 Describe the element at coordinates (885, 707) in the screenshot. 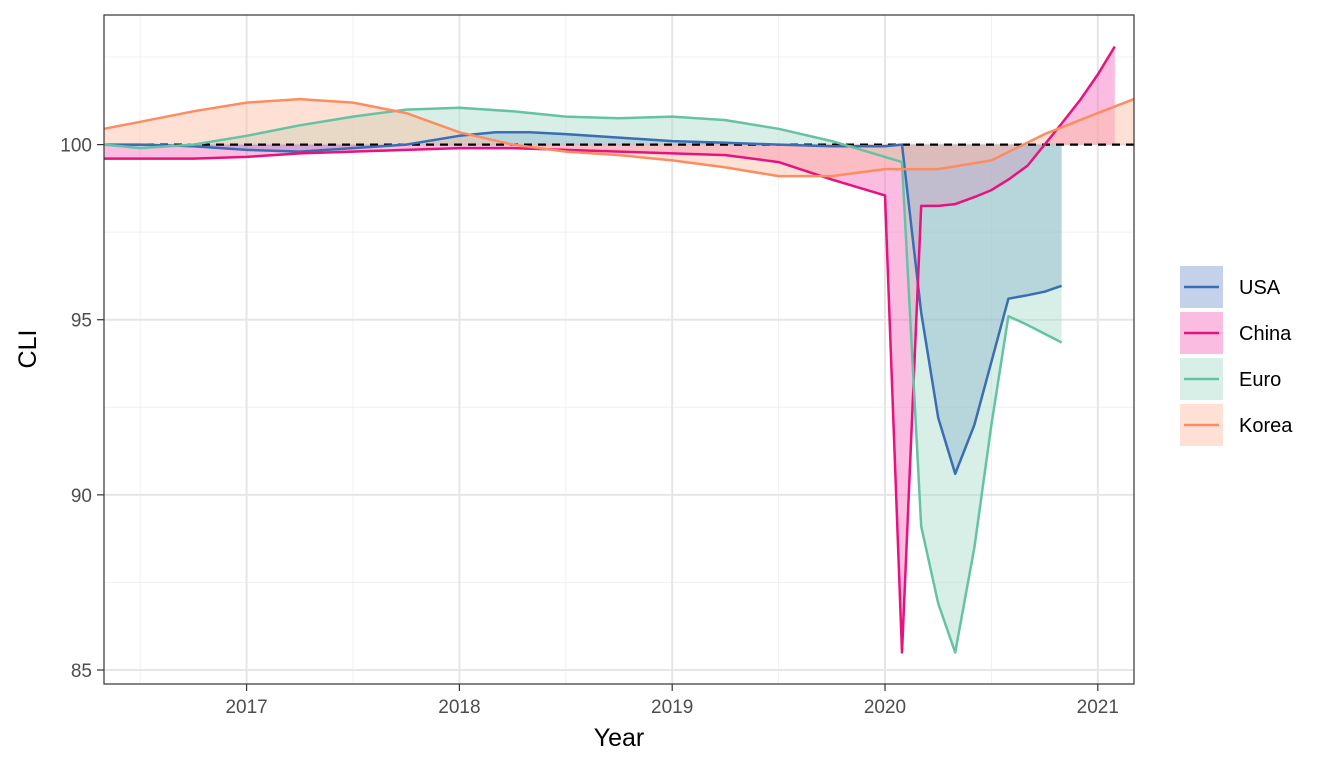

I see `x-tick-label-2020: 2020` at that location.